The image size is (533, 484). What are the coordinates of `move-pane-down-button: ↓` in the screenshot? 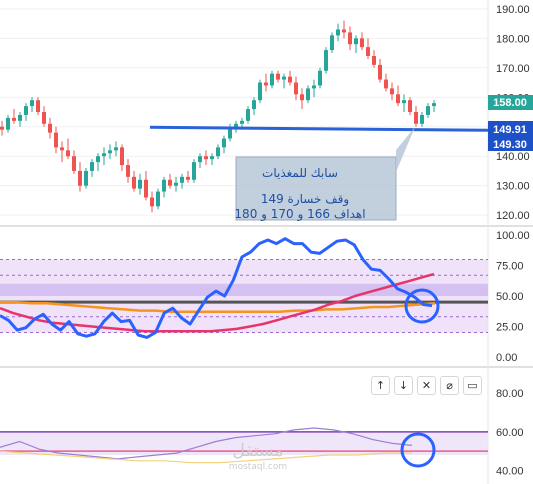 It's located at (403, 385).